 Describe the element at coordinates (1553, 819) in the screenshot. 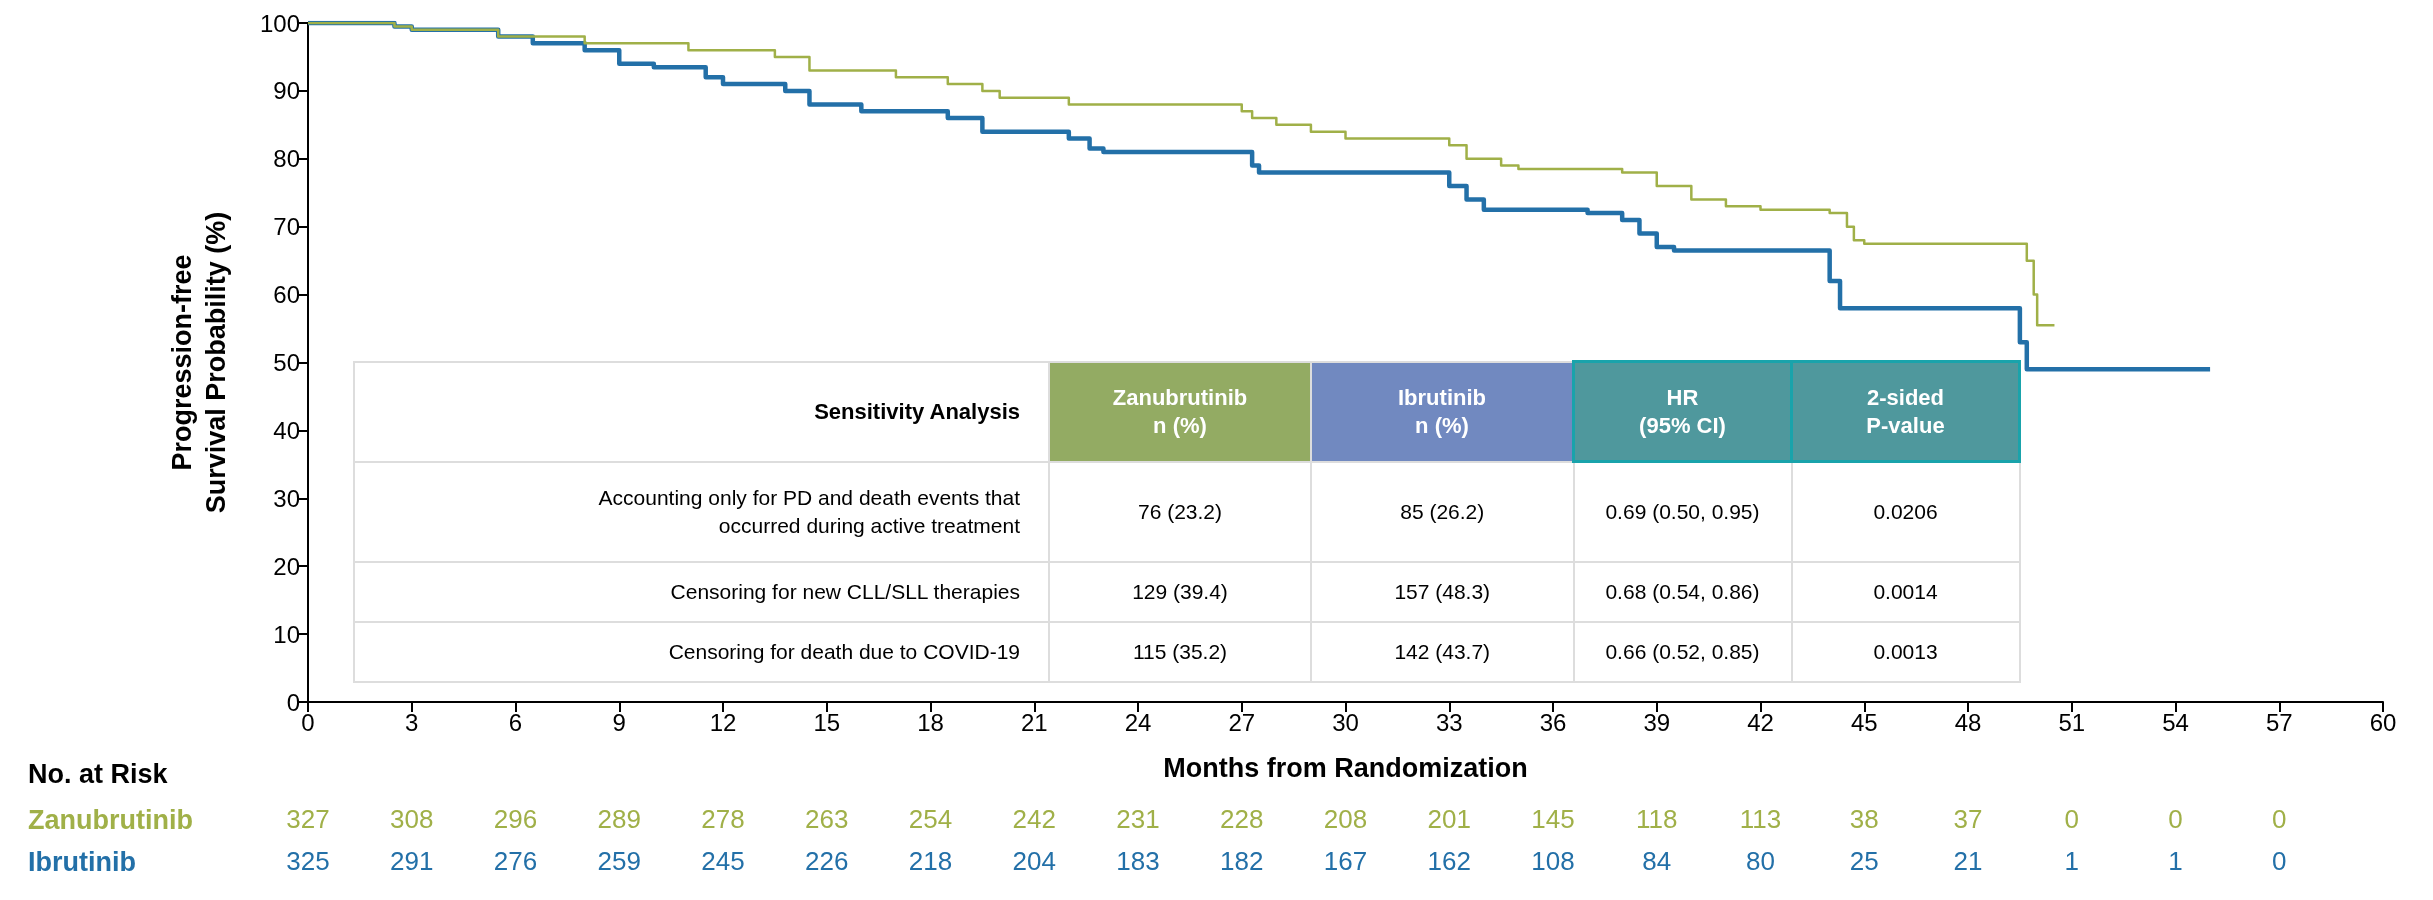

I see `text: 145` at that location.